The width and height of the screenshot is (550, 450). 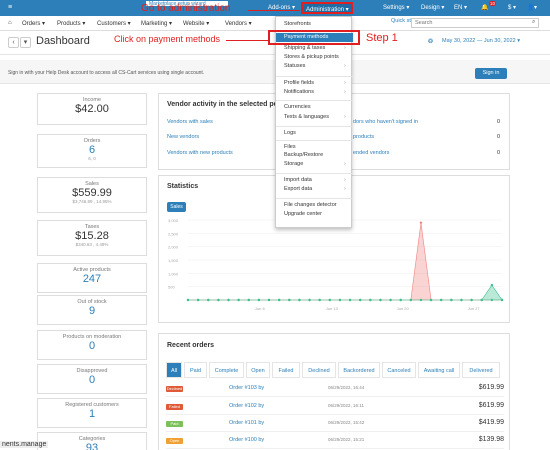 What do you see at coordinates (247, 406) in the screenshot?
I see `order-link: Order #102 by` at bounding box center [247, 406].